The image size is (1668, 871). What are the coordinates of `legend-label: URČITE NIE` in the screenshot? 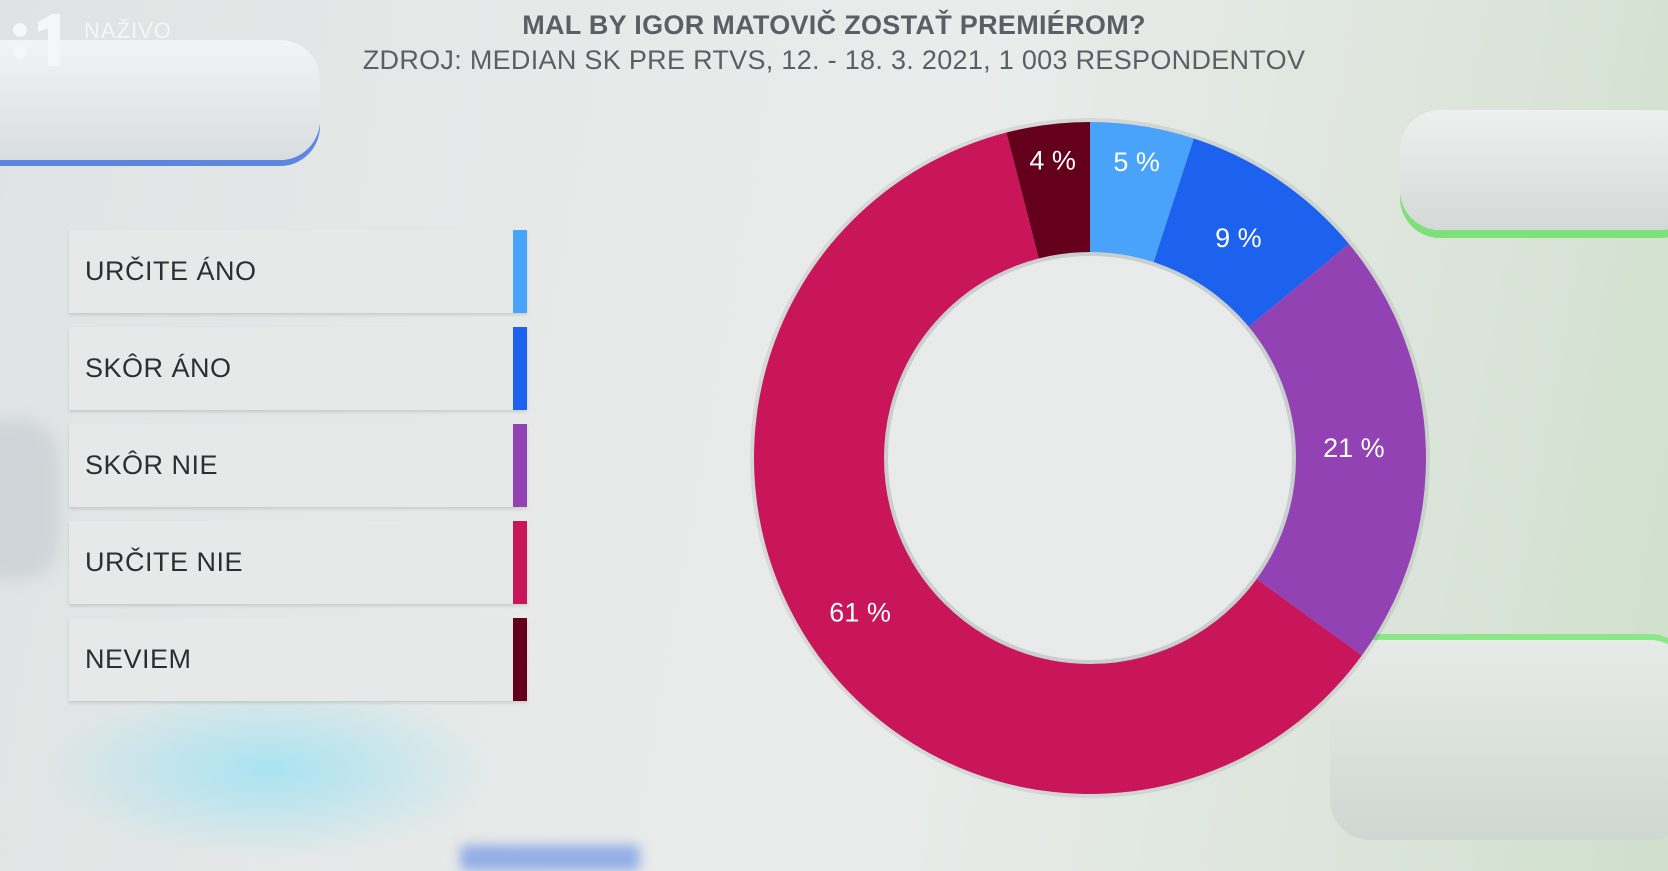 It's located at (164, 562).